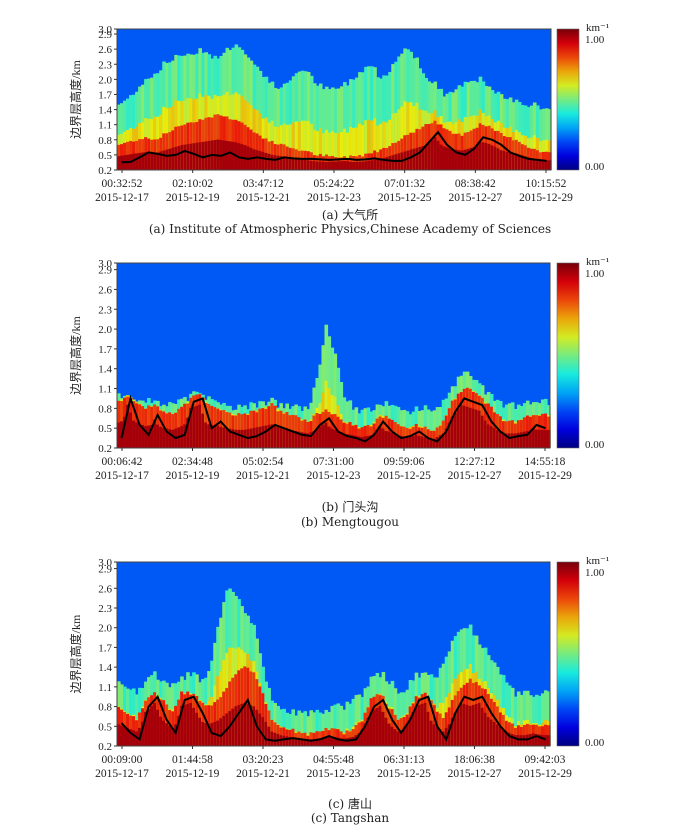 This screenshot has height=835, width=700. Describe the element at coordinates (568, 355) in the screenshot. I see `colorbar` at that location.